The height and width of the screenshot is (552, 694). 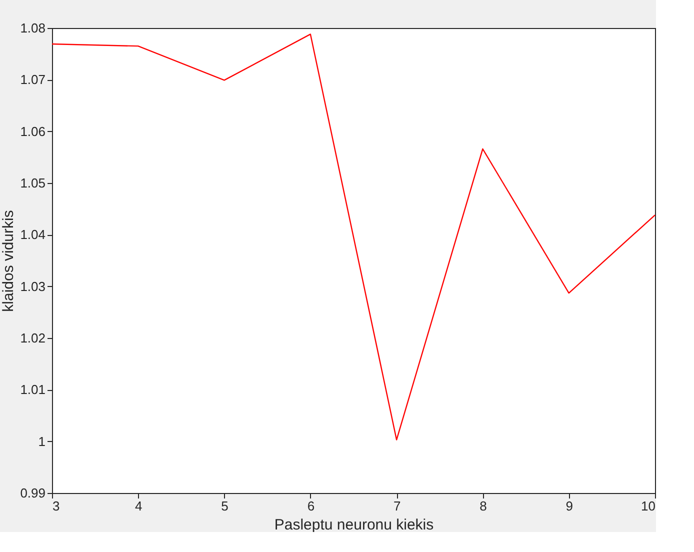 I want to click on y-tick-label: 1, so click(x=42, y=441).